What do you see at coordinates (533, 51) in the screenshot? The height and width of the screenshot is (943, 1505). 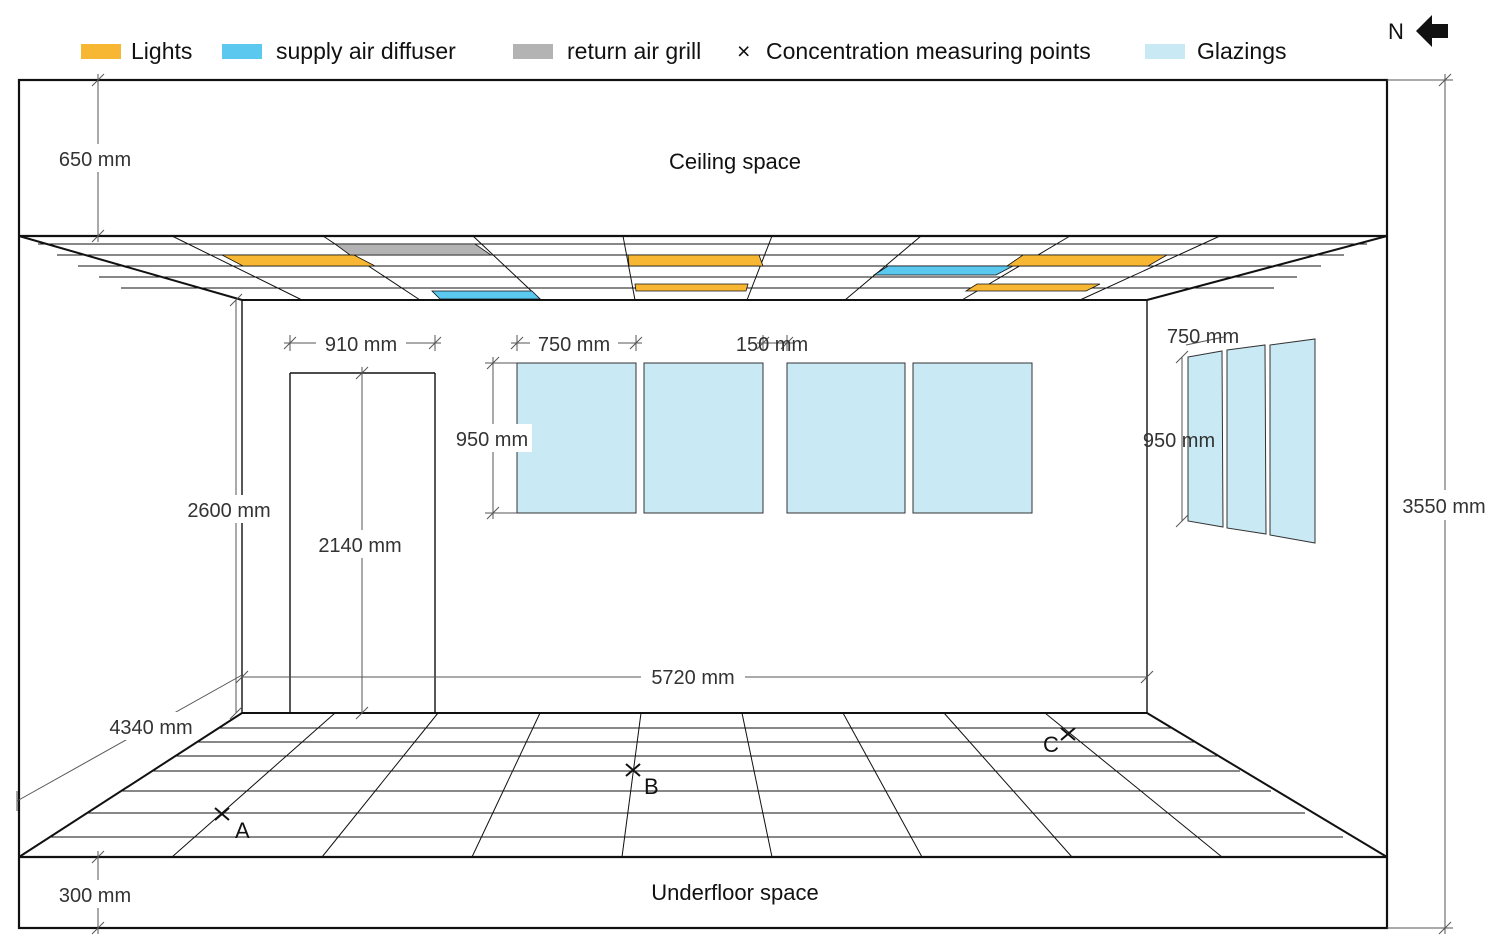 I see `legend-swatch-return` at bounding box center [533, 51].